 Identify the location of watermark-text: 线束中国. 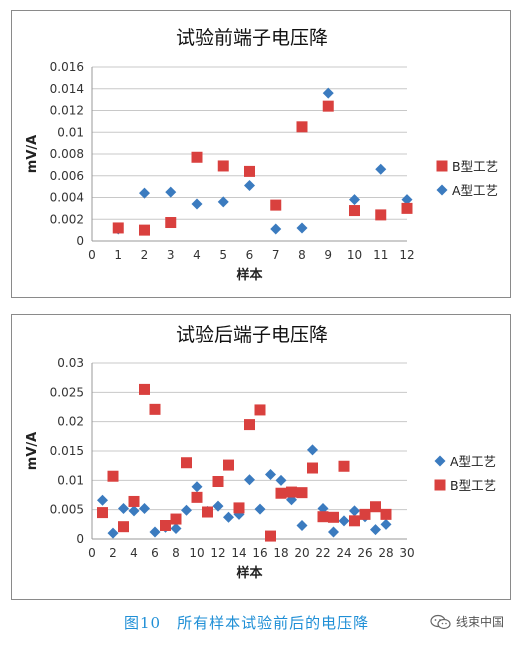
(480, 622).